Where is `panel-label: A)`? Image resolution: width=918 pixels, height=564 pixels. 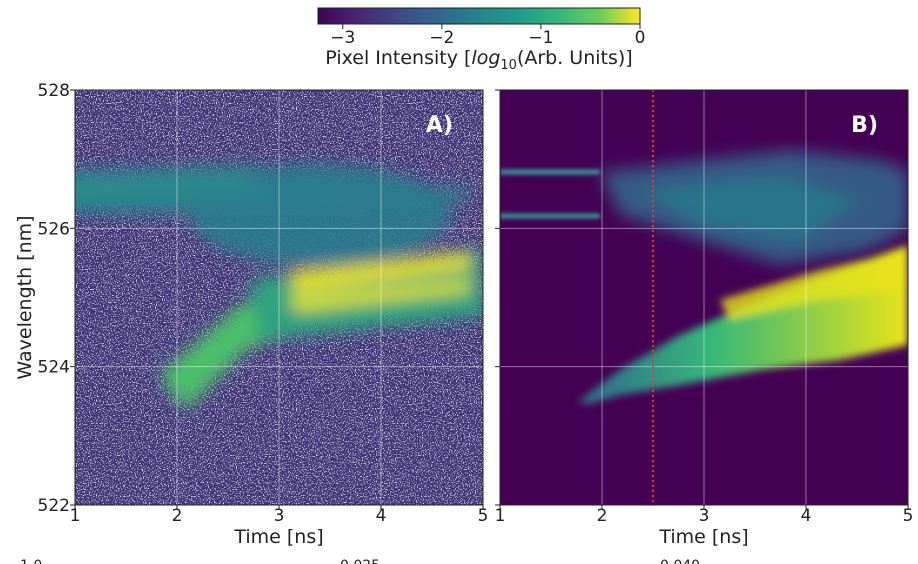 panel-label: A) is located at coordinates (439, 125).